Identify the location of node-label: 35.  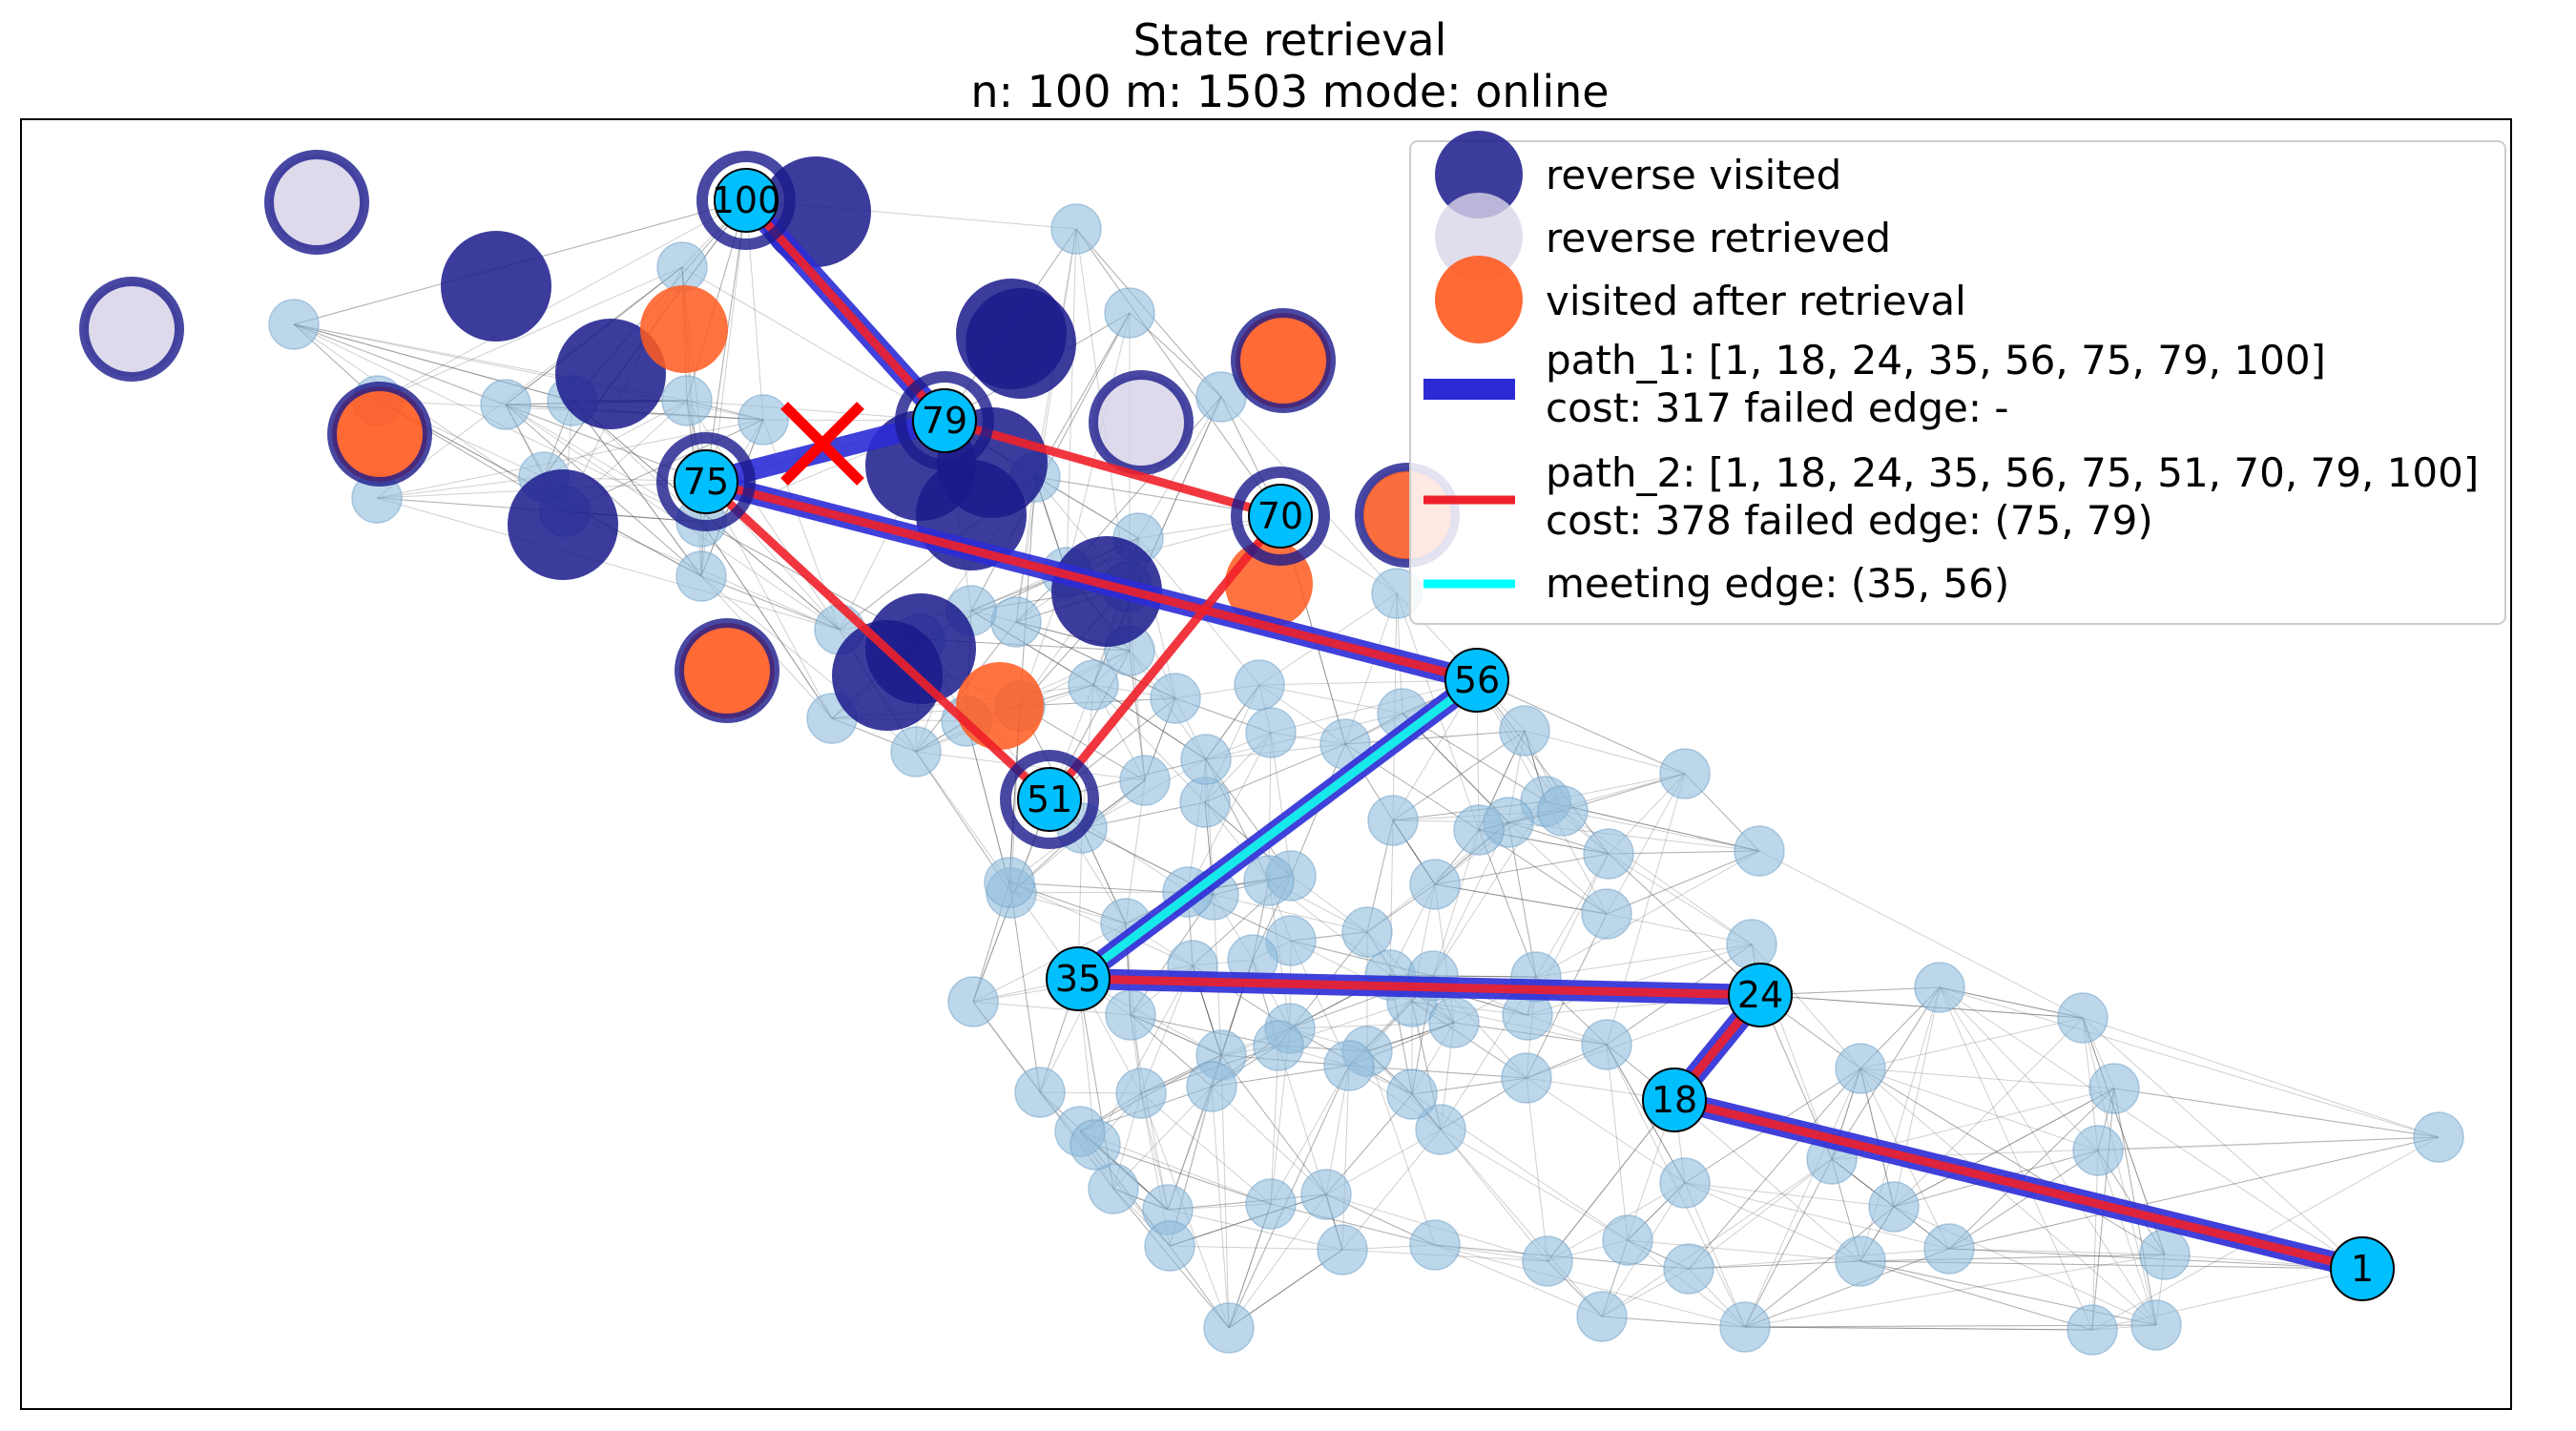
(1078, 979).